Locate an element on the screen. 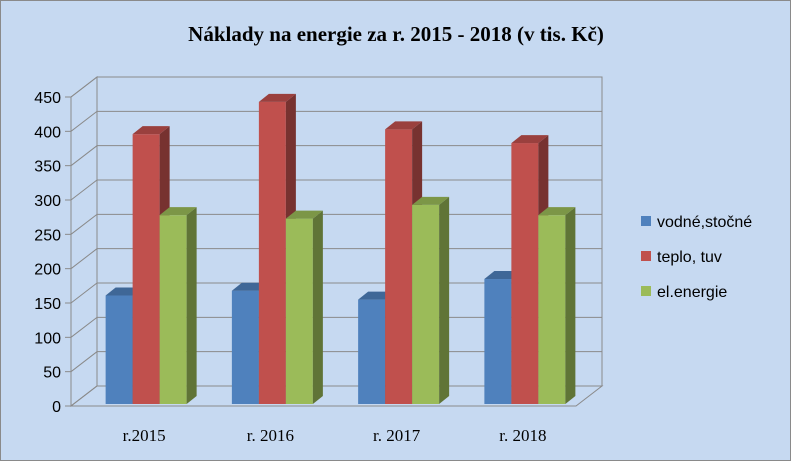 Image resolution: width=791 pixels, height=461 pixels. x-axis-labels: r.2015 r. 2016 r. 2017 r. 2018 is located at coordinates (335, 435).